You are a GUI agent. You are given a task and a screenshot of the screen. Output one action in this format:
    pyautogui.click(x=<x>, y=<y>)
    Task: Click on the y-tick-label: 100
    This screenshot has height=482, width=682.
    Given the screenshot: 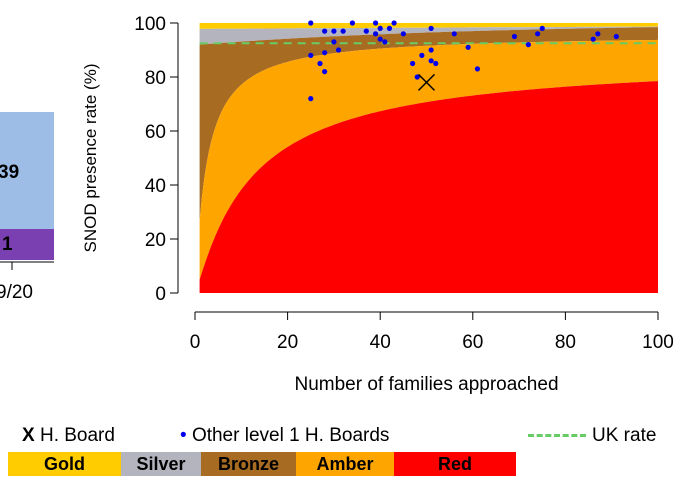 What is the action you would take?
    pyautogui.click(x=150, y=24)
    